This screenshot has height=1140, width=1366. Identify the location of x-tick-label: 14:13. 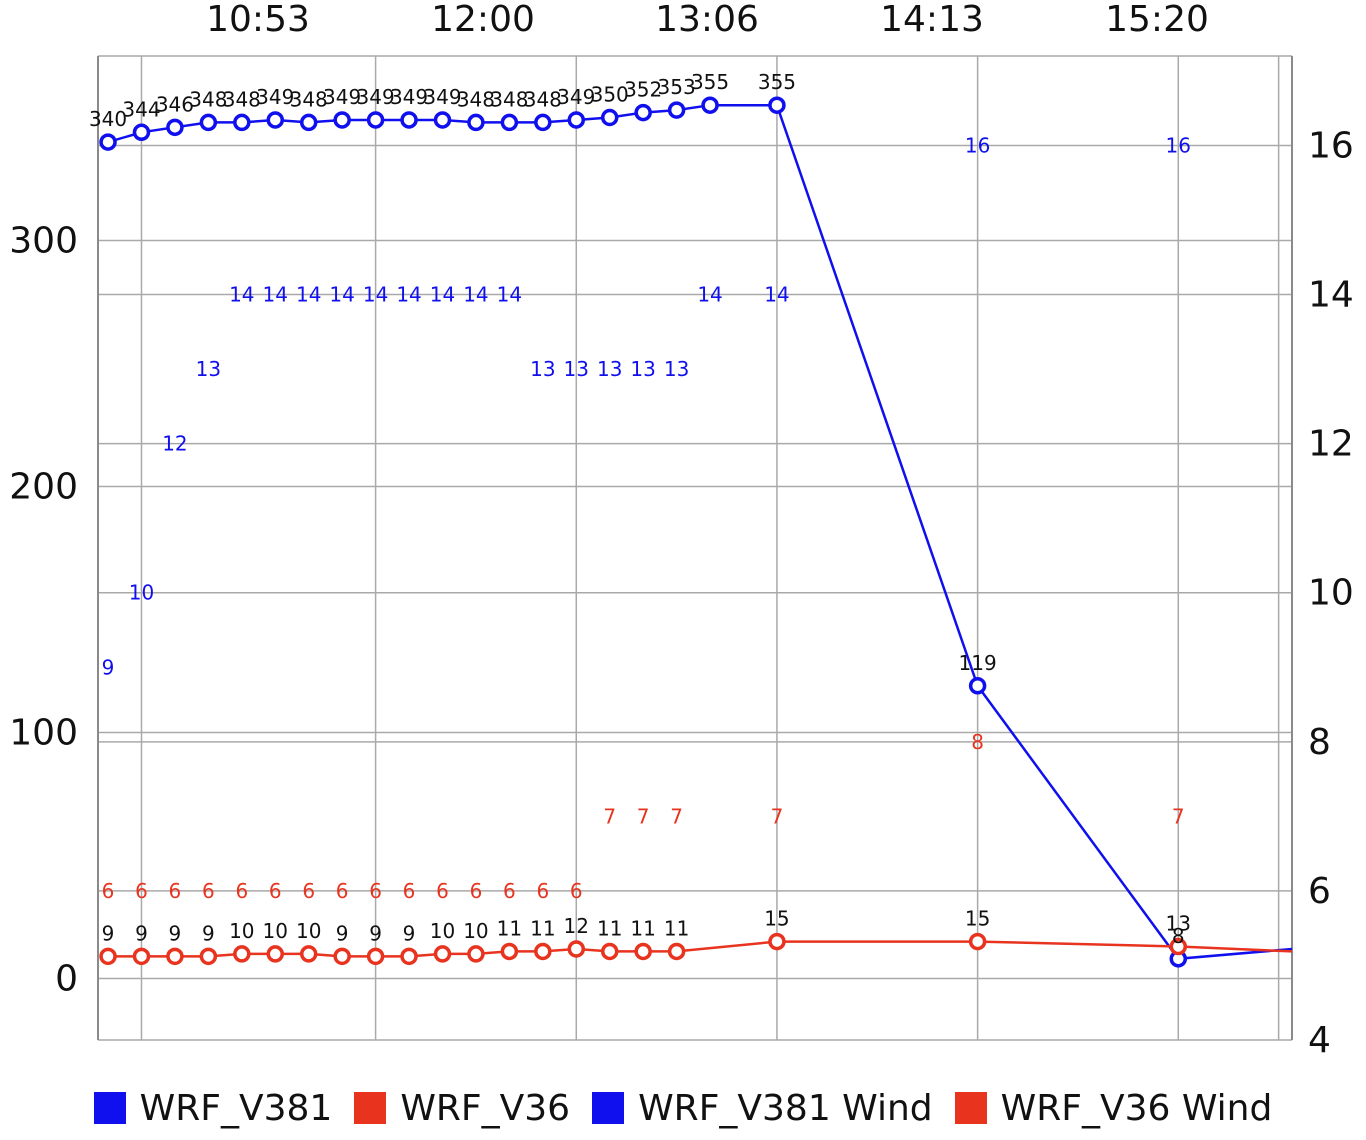
(932, 20).